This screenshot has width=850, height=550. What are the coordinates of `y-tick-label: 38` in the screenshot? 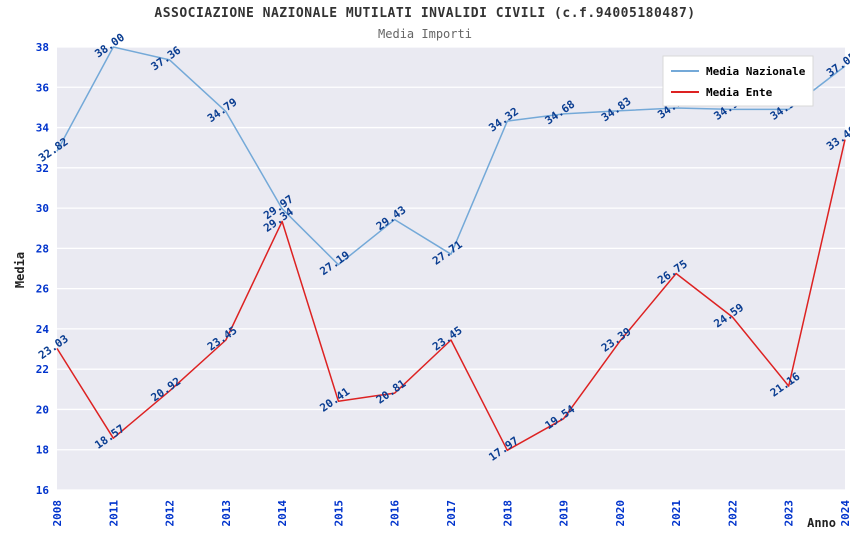 It's located at (42, 47).